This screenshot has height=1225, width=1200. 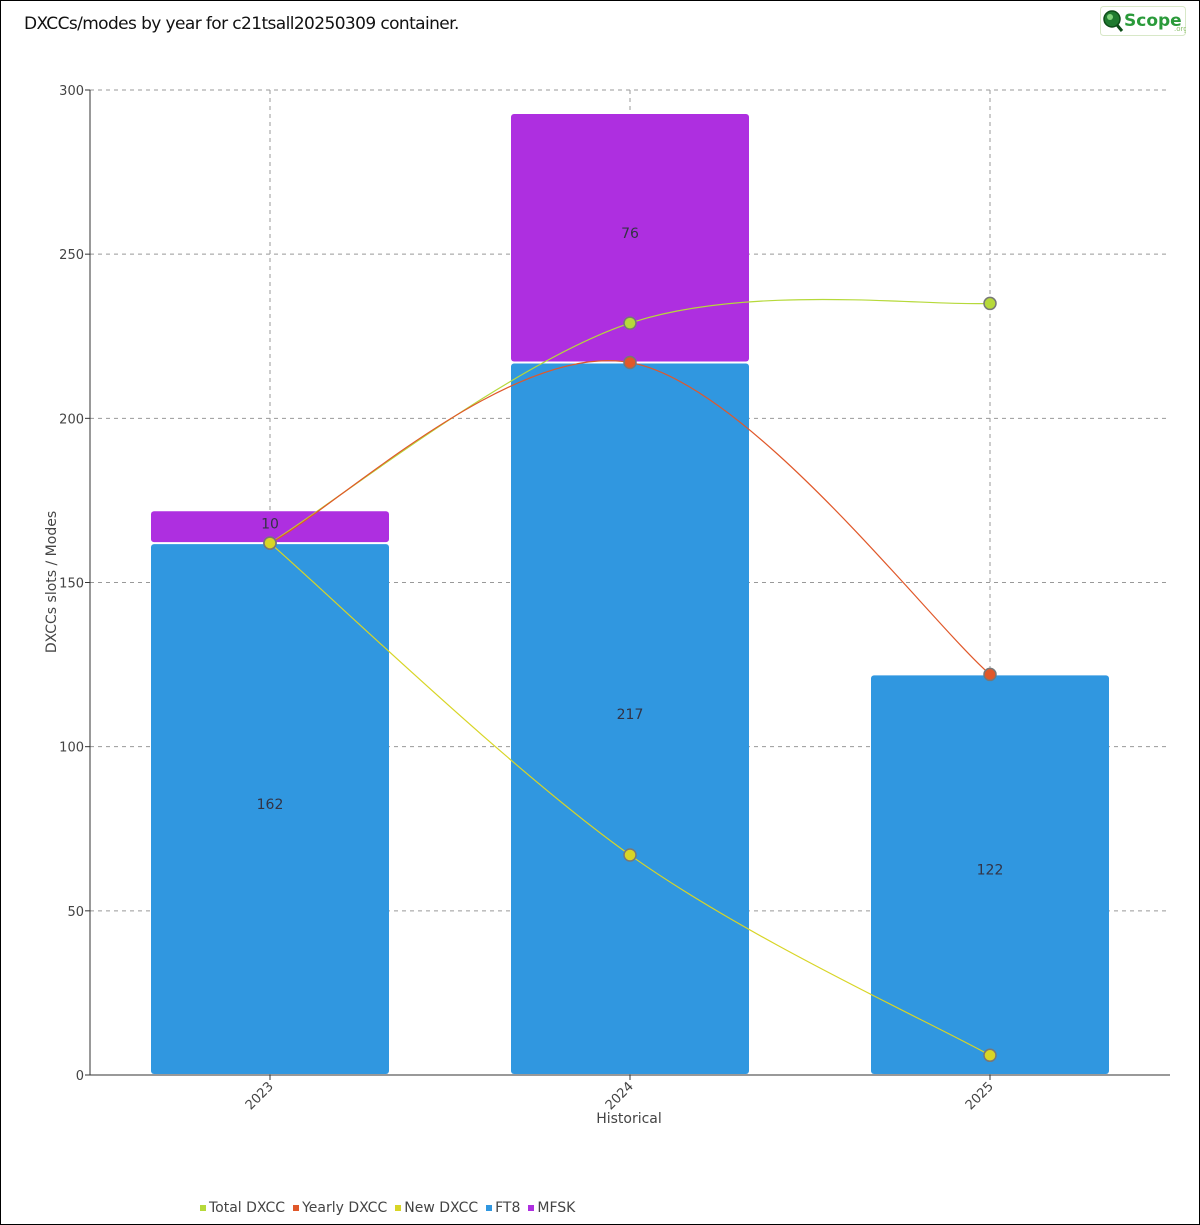 I want to click on bar-value-label: 10, so click(x=270, y=524).